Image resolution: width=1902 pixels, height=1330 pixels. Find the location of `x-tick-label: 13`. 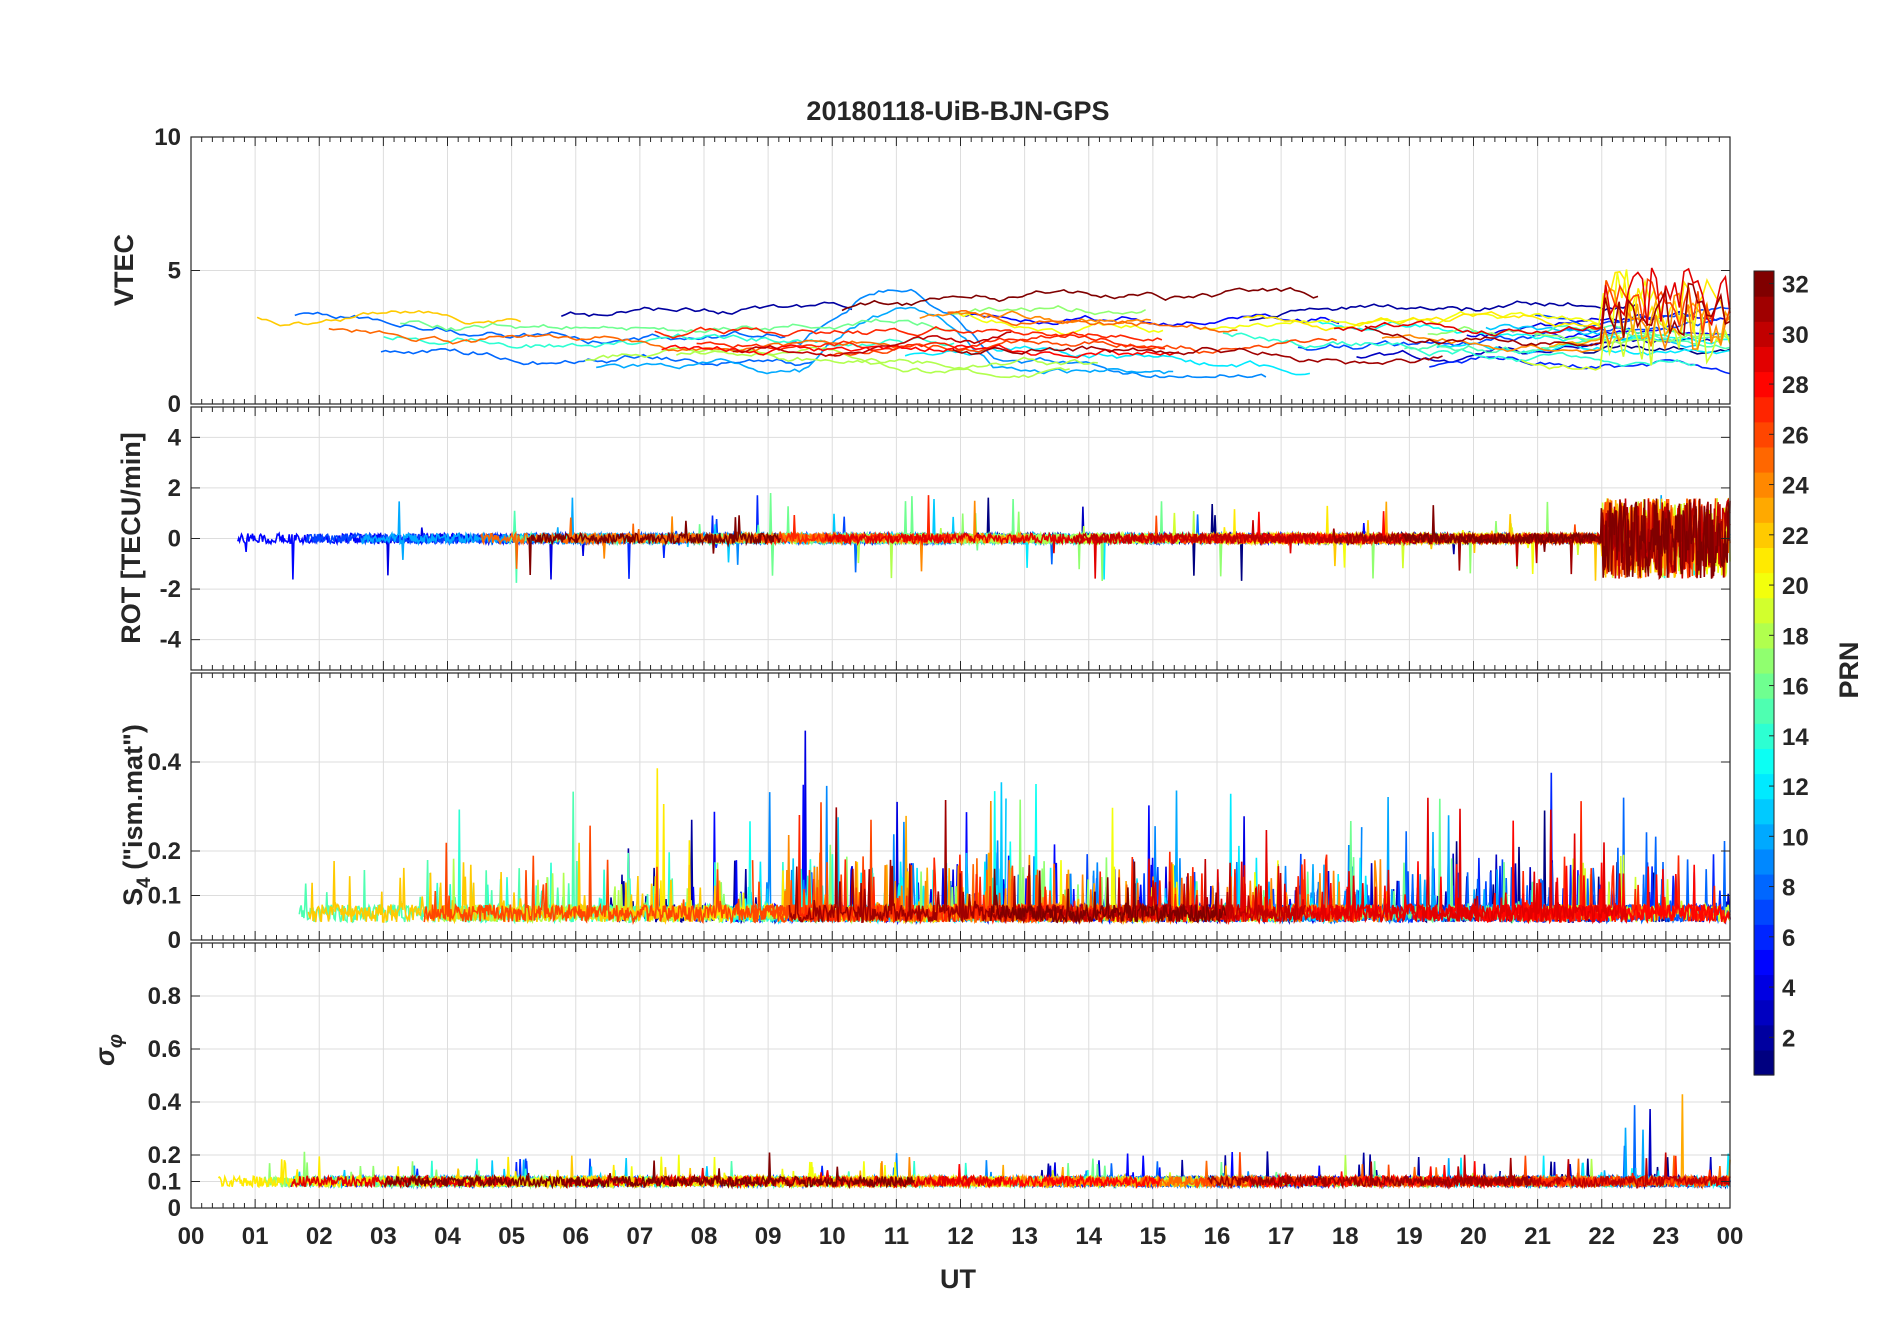

x-tick-label: 13 is located at coordinates (1024, 1236).